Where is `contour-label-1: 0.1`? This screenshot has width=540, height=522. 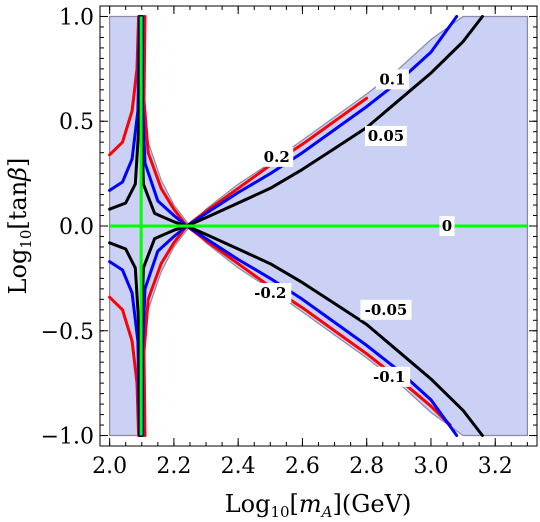
contour-label-1: 0.1 is located at coordinates (392, 79).